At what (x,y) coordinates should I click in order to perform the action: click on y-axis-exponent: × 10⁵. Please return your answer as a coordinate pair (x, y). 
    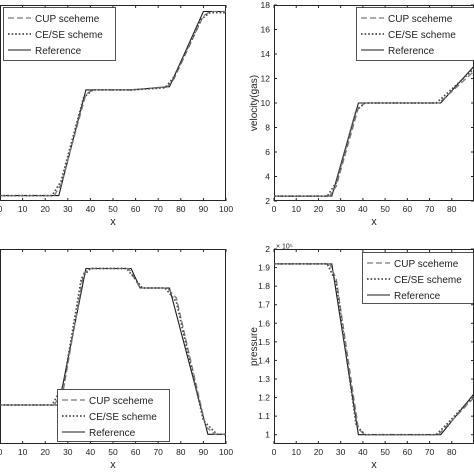
    Looking at the image, I should click on (284, 247).